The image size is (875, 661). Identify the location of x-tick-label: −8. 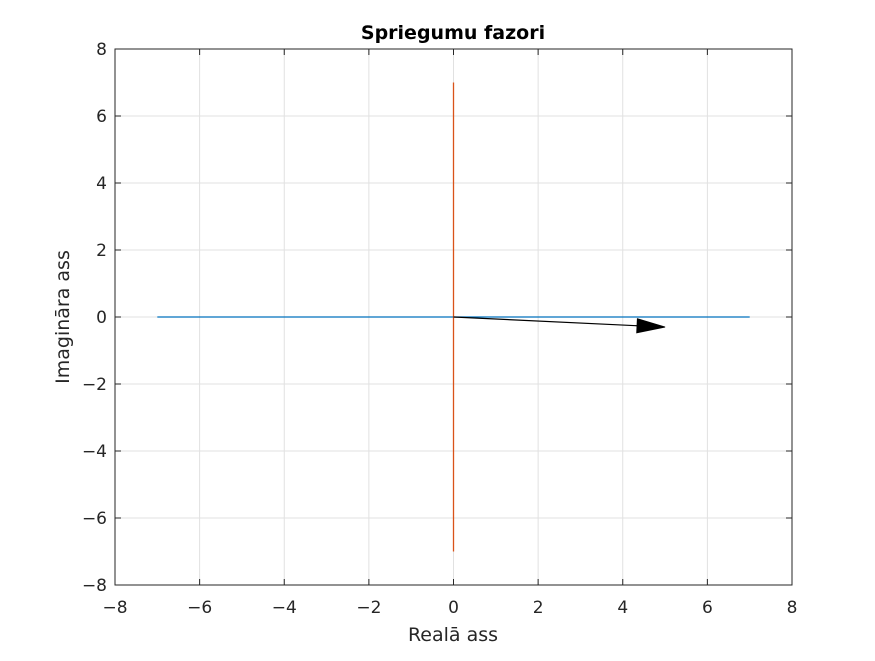
(114, 608).